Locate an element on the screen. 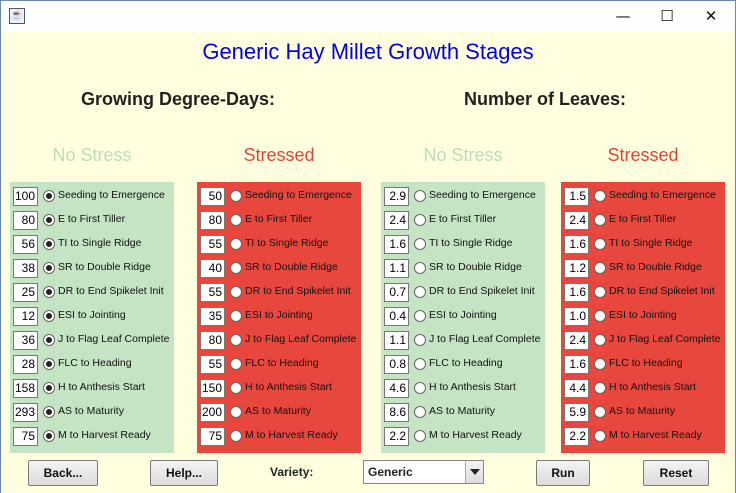 The height and width of the screenshot is (493, 736). stage-value-field: 150 is located at coordinates (212, 388).